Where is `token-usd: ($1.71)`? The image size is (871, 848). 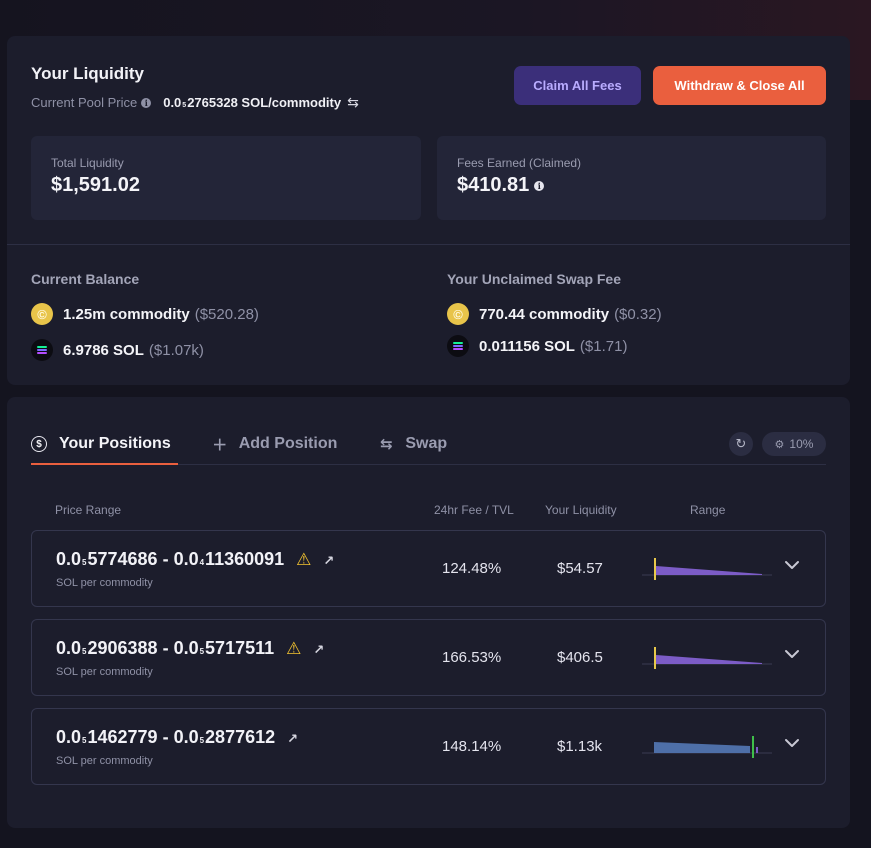 token-usd: ($1.71) is located at coordinates (603, 346).